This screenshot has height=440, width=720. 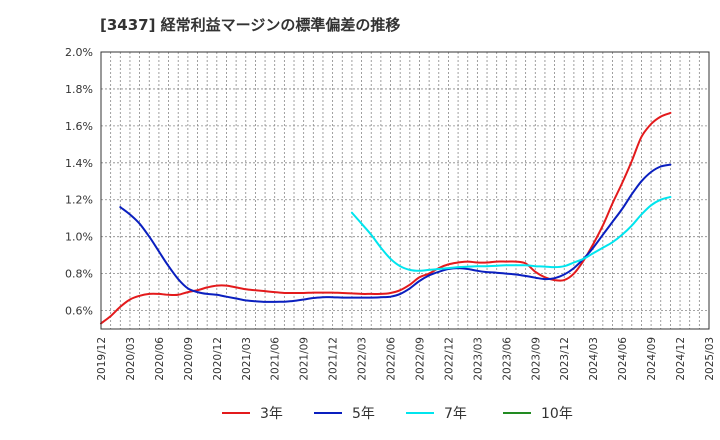 I want to click on x-tick-label: 2025/03, so click(x=710, y=359).